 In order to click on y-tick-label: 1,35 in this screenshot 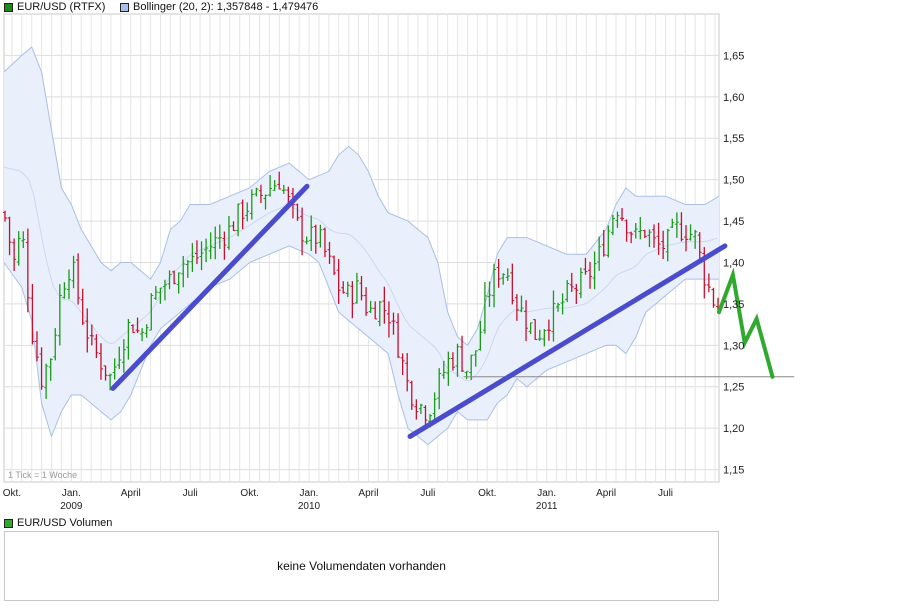, I will do `click(733, 305)`.